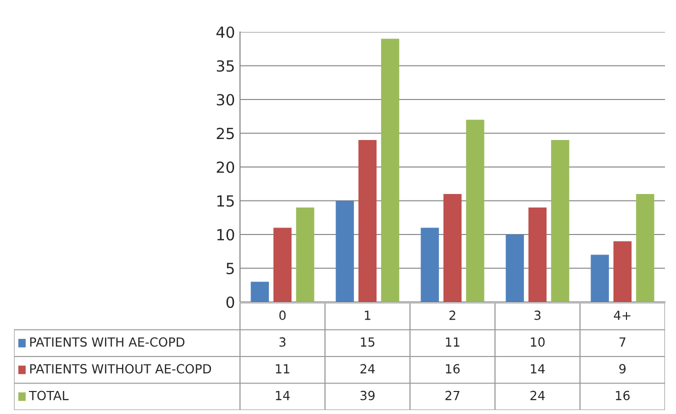 This screenshot has height=414, width=676. I want to click on legend-label: PATIENTS WITH AE-COPD, so click(107, 342).